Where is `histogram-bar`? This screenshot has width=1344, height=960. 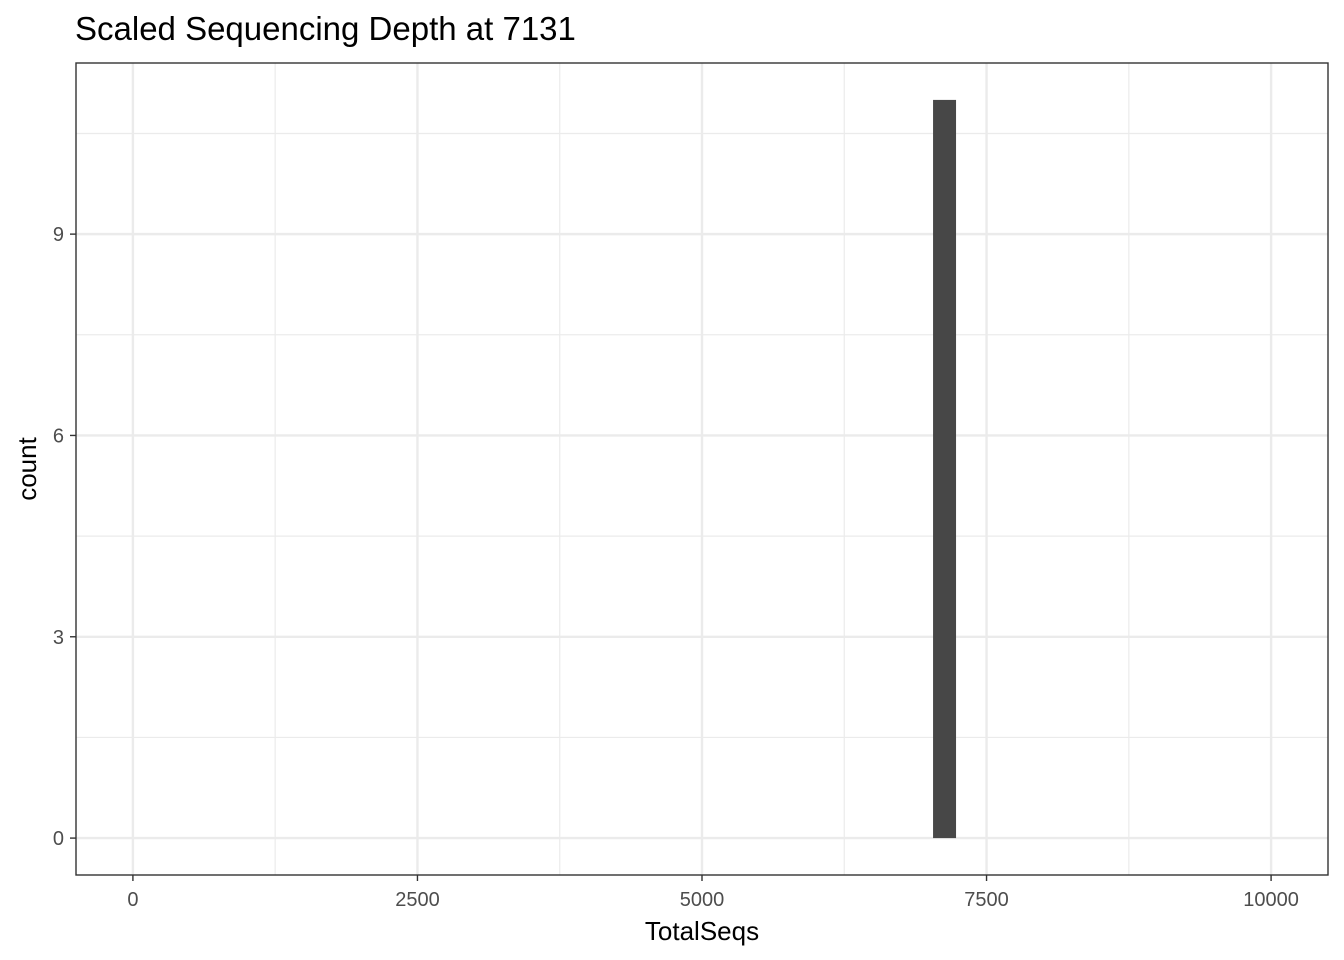 histogram-bar is located at coordinates (945, 469).